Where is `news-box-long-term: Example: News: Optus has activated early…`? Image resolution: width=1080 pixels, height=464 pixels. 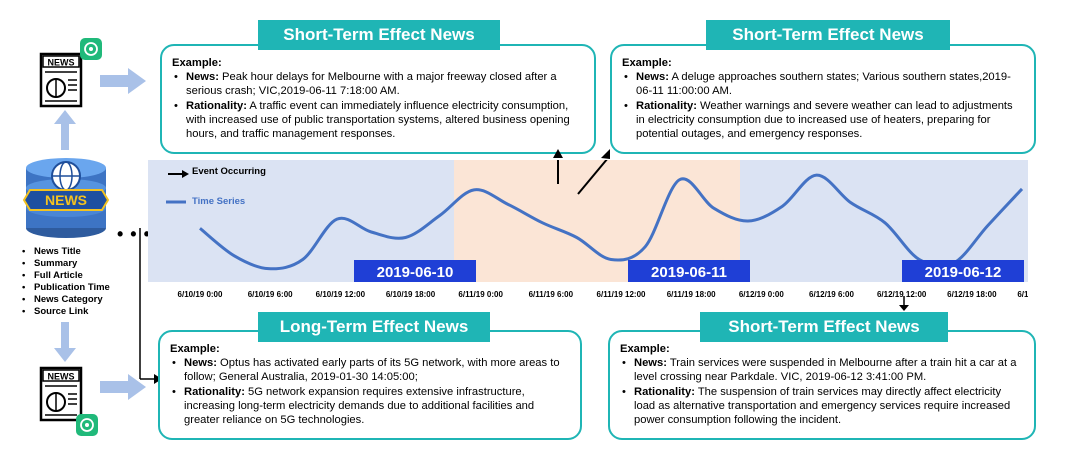 news-box-long-term: Example: News: Optus has activated early… is located at coordinates (370, 385).